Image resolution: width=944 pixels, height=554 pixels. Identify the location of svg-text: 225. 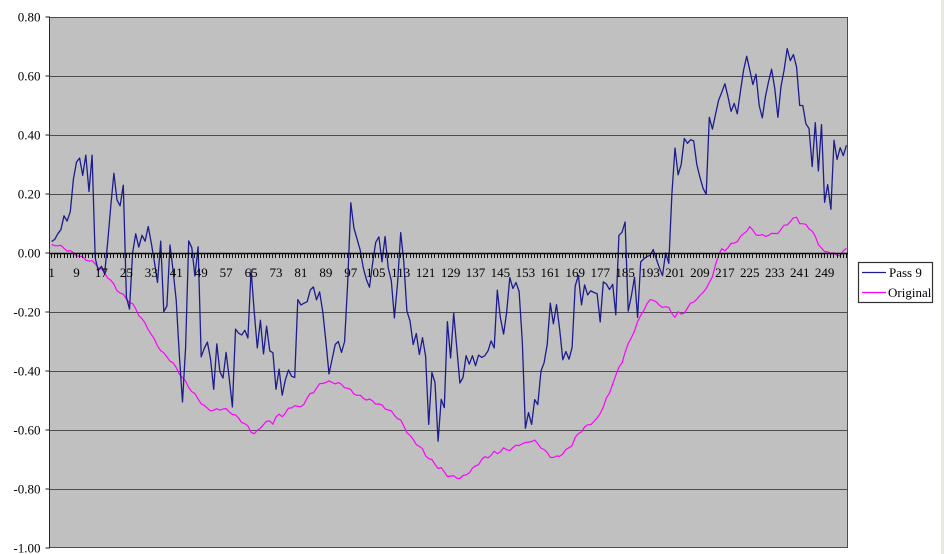
(750, 272).